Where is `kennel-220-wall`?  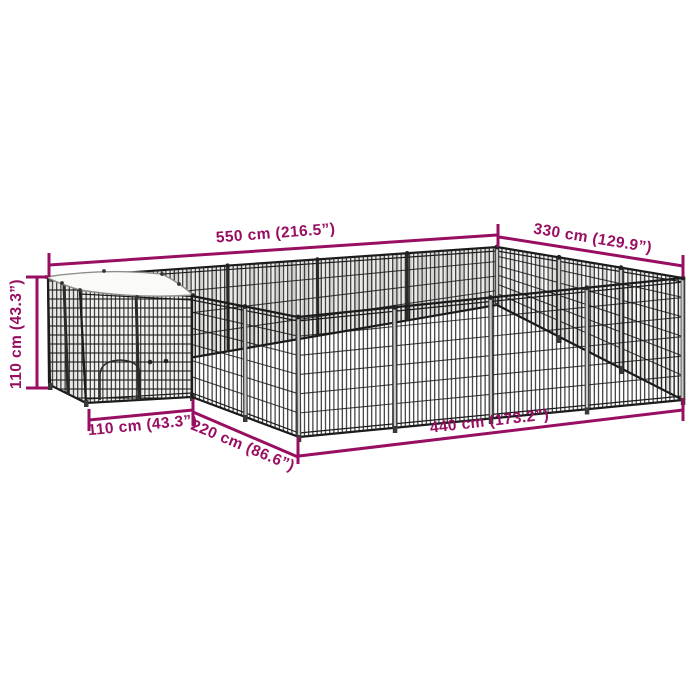 kennel-220-wall is located at coordinates (245, 366).